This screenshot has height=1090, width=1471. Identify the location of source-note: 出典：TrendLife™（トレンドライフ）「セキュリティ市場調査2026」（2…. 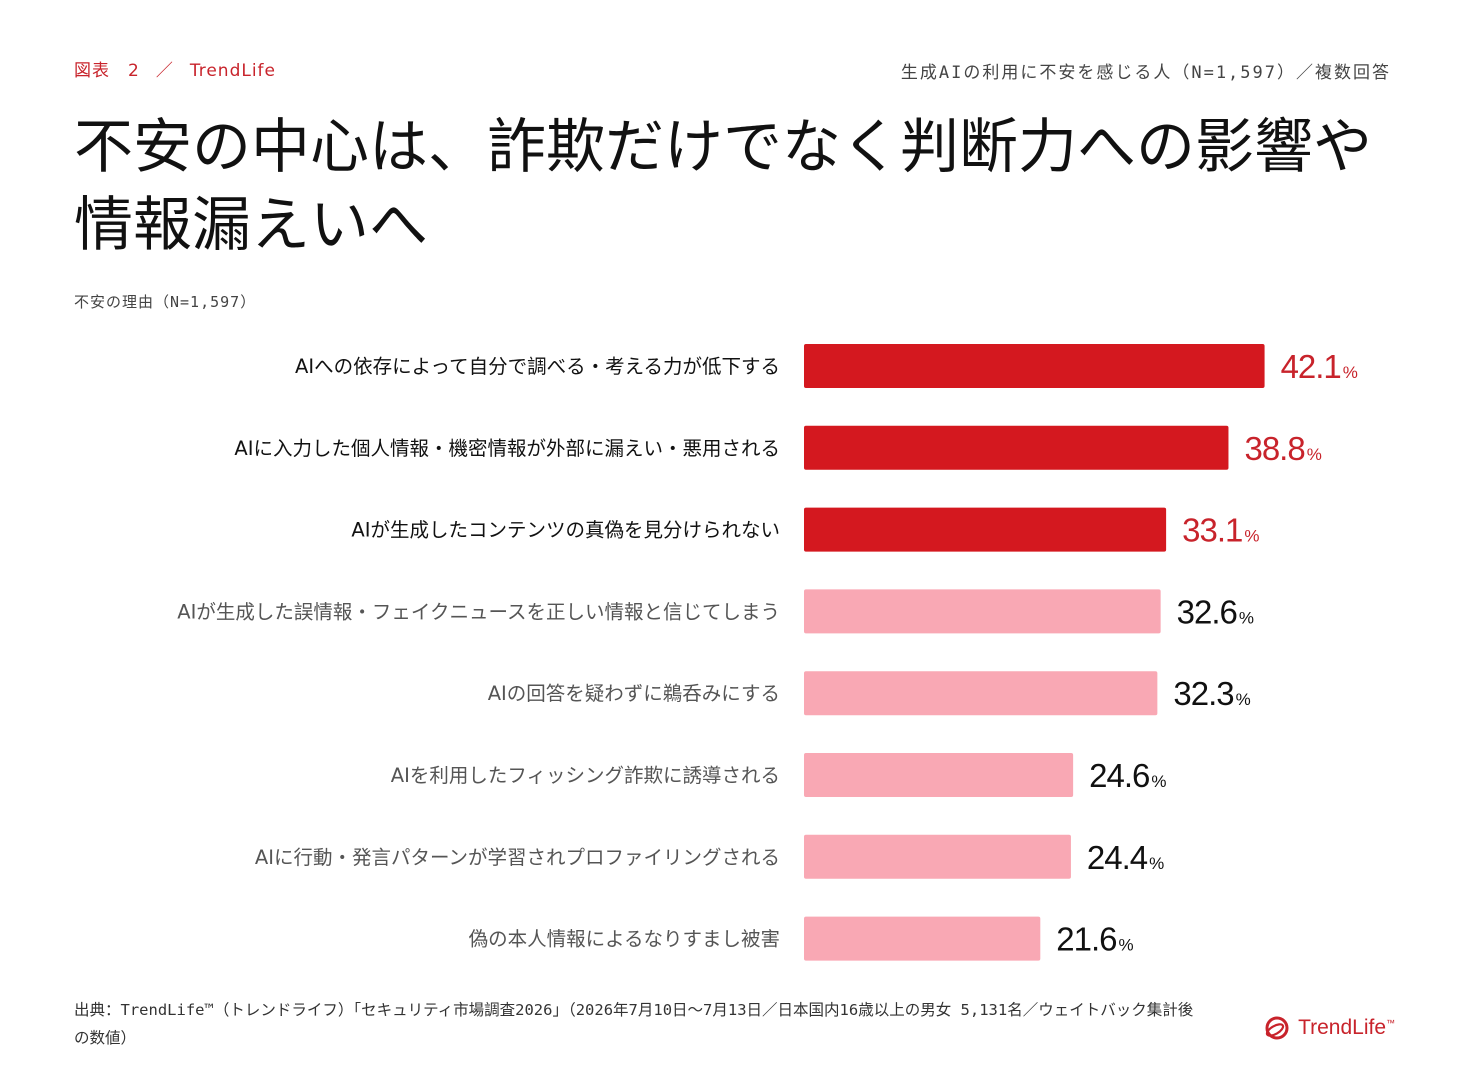
(634, 1024).